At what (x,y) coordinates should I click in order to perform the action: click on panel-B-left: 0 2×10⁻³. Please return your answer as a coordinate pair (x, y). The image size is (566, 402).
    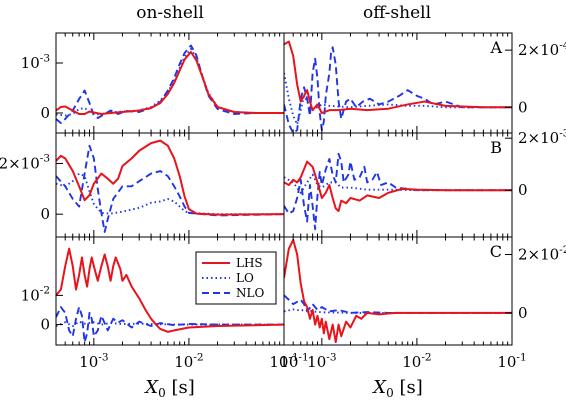
    Looking at the image, I should click on (142, 185).